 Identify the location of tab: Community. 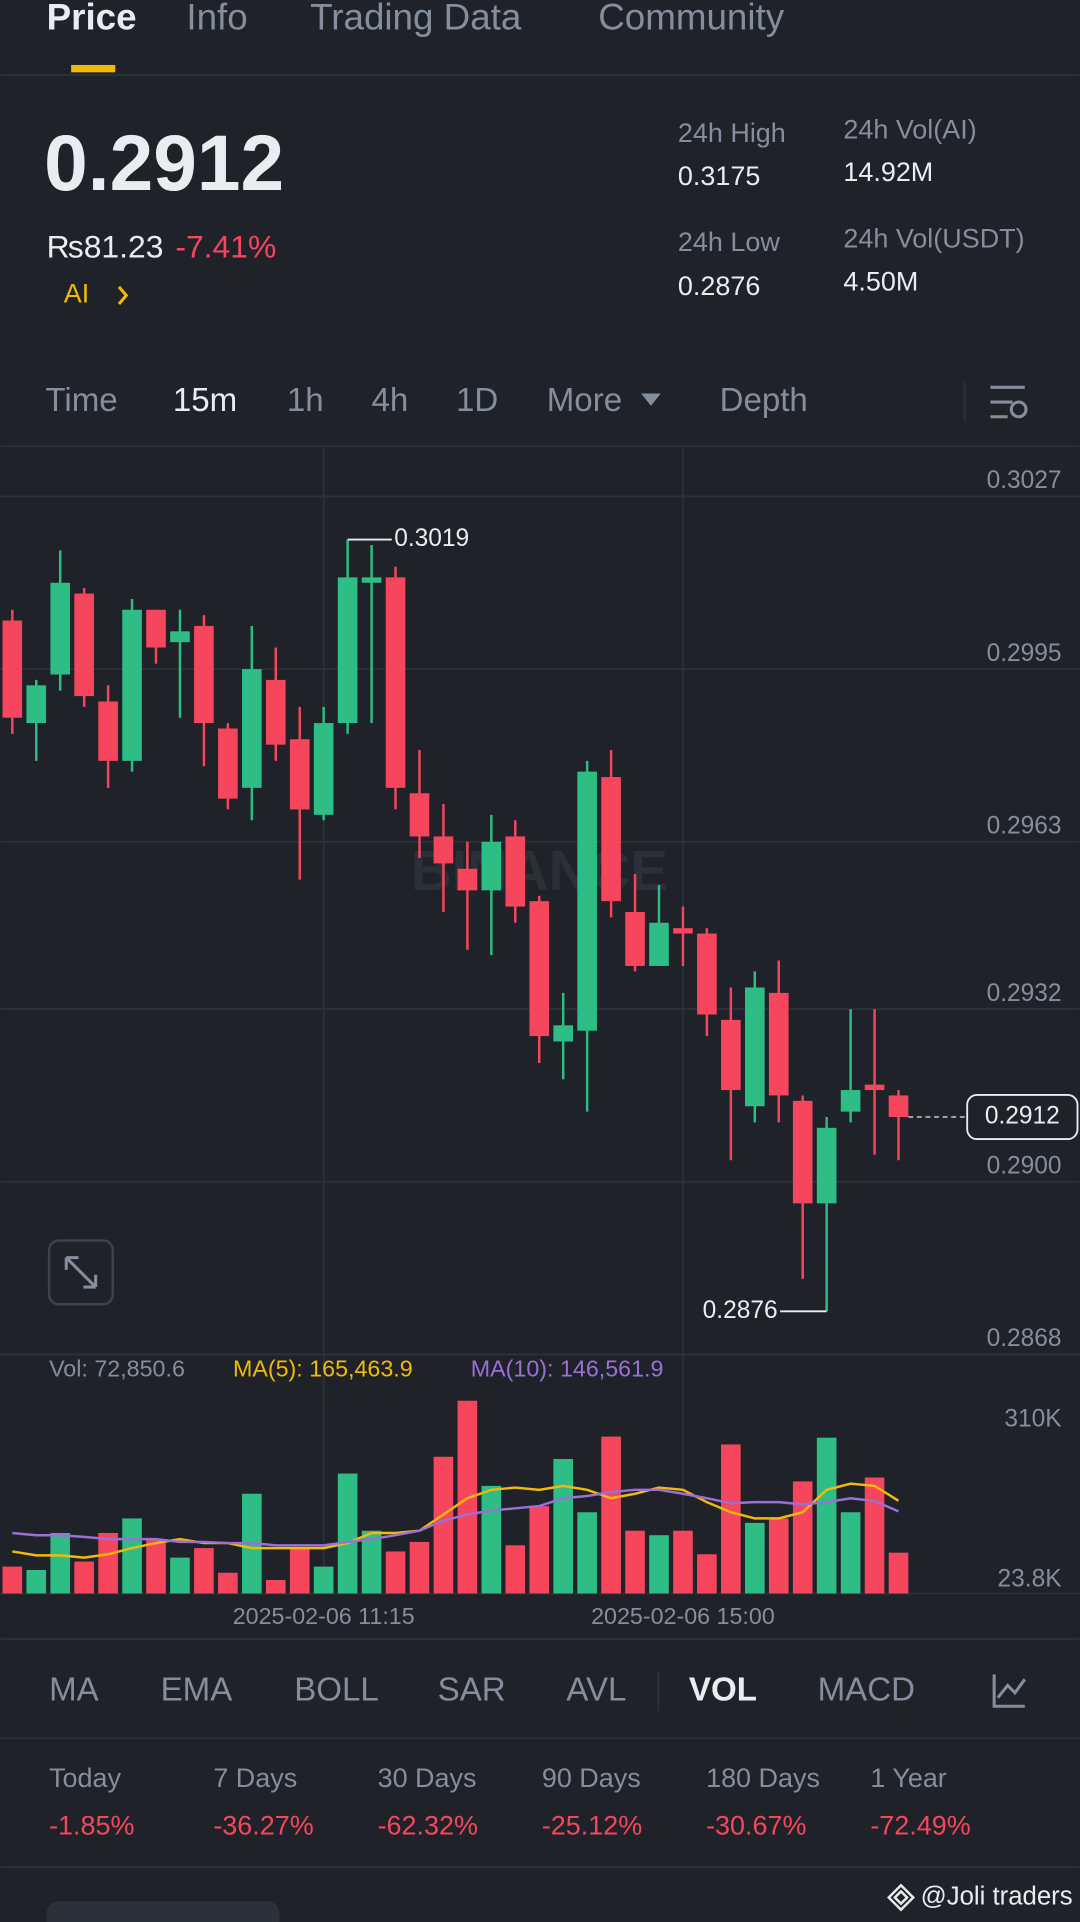
(691, 18).